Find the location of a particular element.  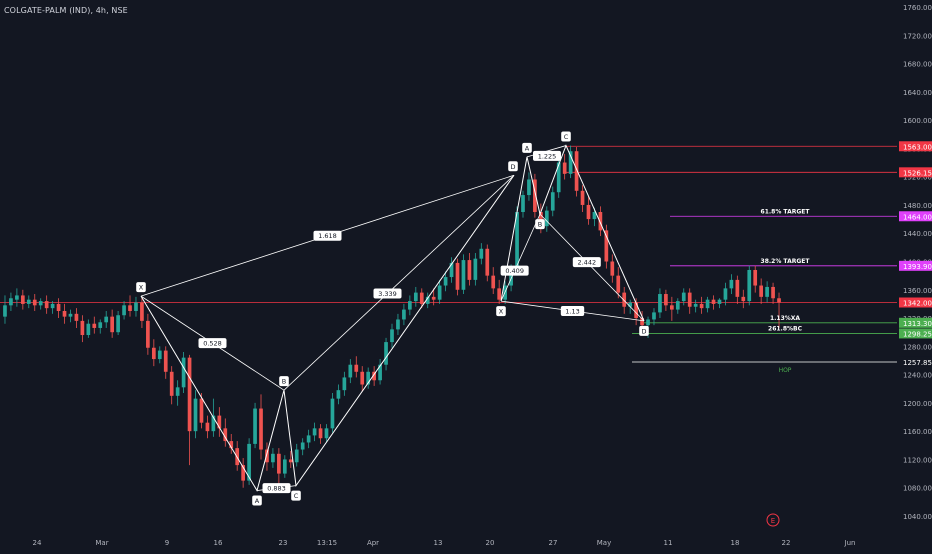

earnings-event-icon is located at coordinates (773, 520).